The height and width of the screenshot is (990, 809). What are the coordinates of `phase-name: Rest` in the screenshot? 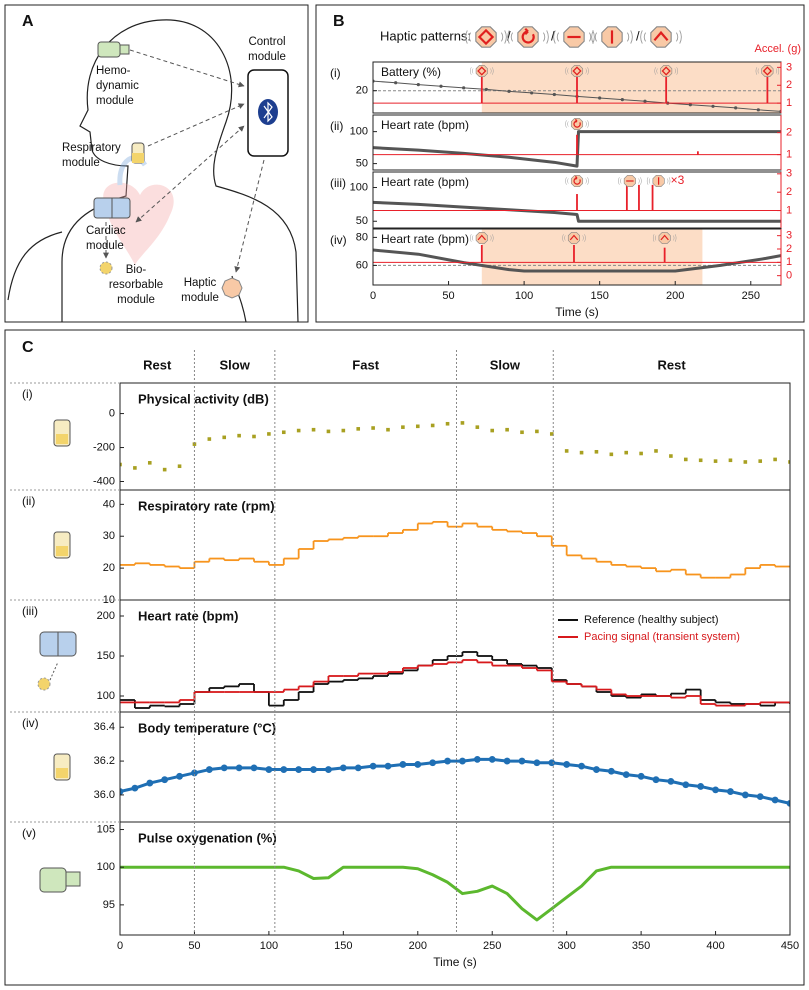 It's located at (672, 364).